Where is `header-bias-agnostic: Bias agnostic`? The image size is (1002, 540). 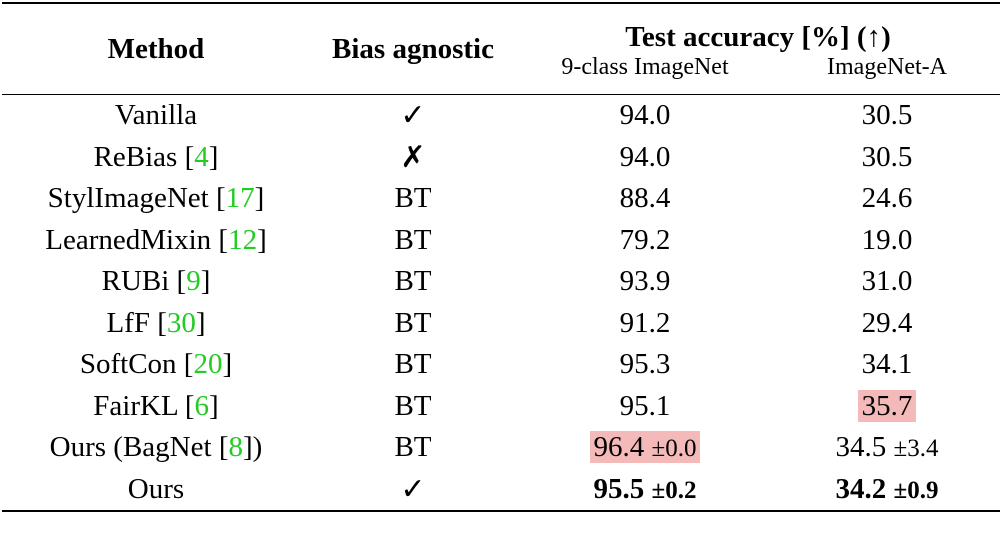 header-bias-agnostic: Bias agnostic is located at coordinates (413, 48).